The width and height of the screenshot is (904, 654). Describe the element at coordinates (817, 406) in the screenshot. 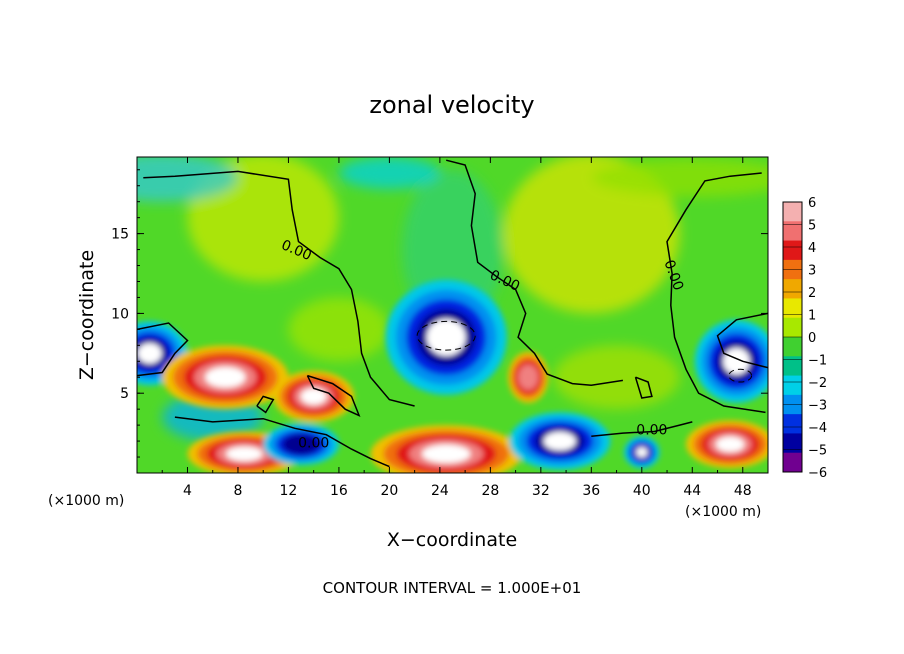

I see `colorbar-label: −3` at that location.